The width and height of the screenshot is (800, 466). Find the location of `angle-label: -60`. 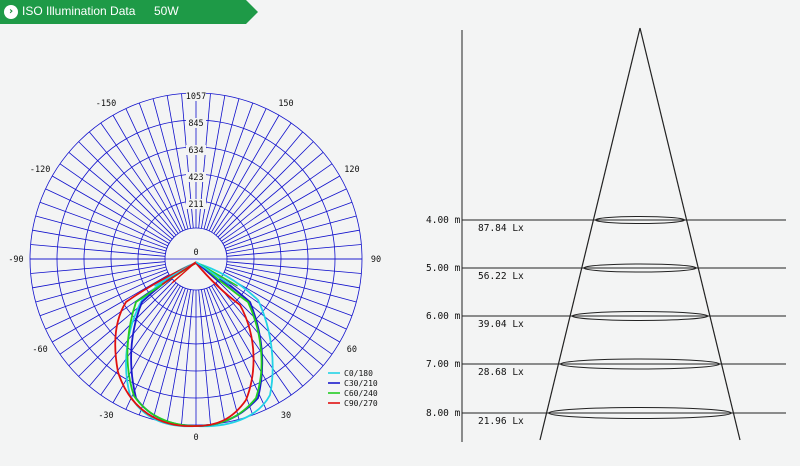

angle-label: -60 is located at coordinates (39, 350).